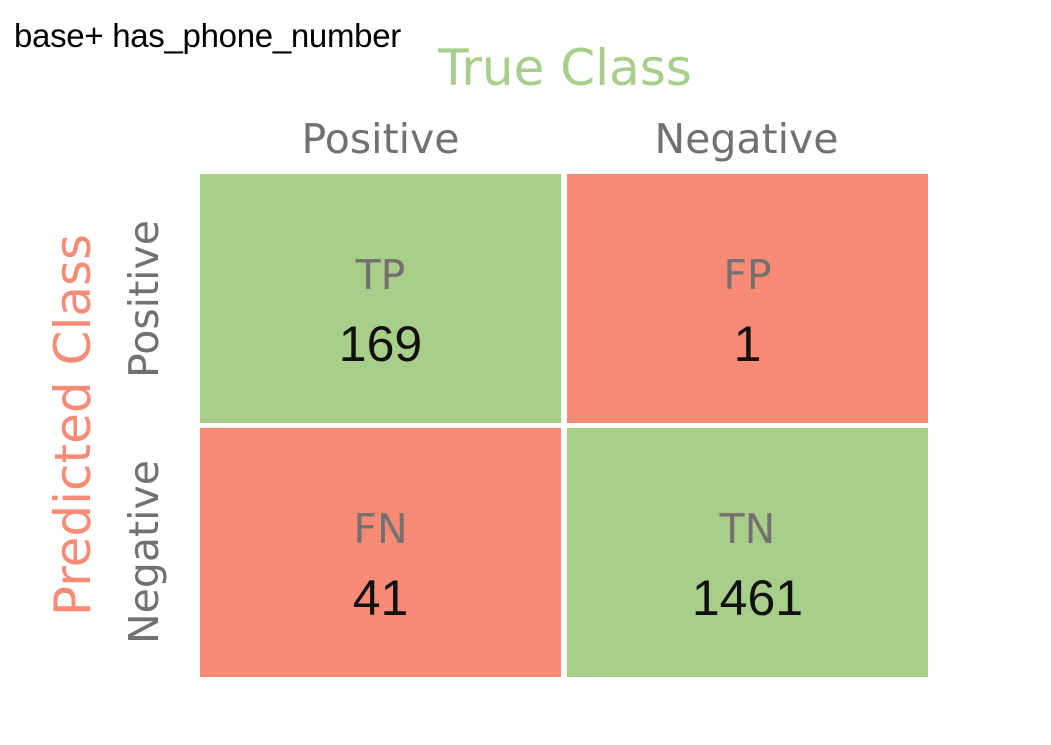 This screenshot has height=745, width=1051. I want to click on cell-abbreviation: FN, so click(380, 529).